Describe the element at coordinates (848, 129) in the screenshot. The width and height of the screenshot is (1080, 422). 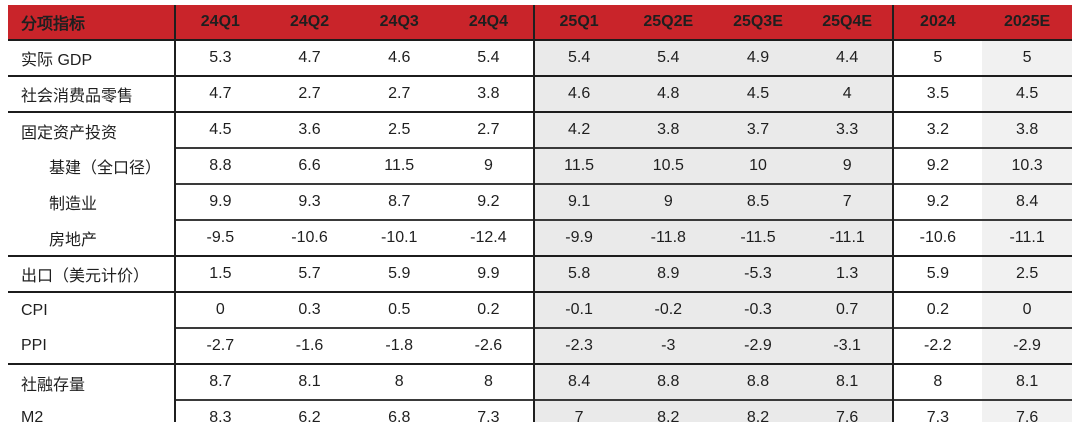
I see `data-cell: 3.3` at that location.